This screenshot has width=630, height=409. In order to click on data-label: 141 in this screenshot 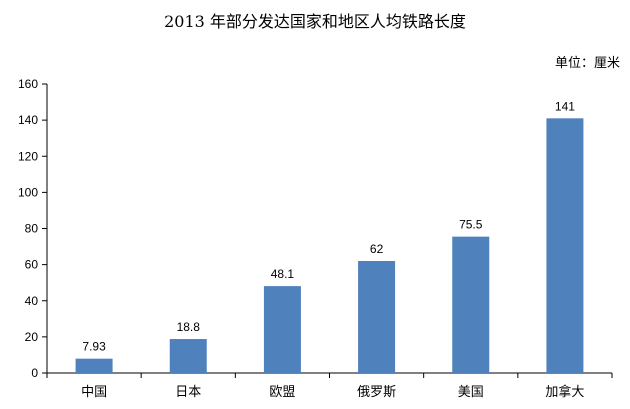, I will do `click(565, 106)`.